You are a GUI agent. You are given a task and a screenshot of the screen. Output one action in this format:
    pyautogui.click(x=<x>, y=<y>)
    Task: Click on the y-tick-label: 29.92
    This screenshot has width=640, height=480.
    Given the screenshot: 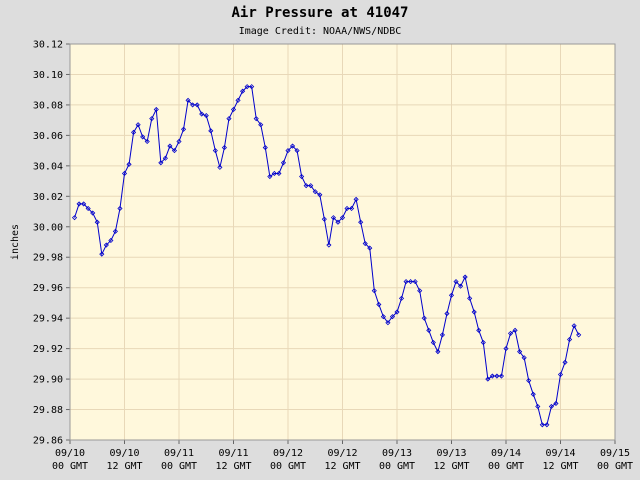 What is the action you would take?
    pyautogui.click(x=48, y=349)
    